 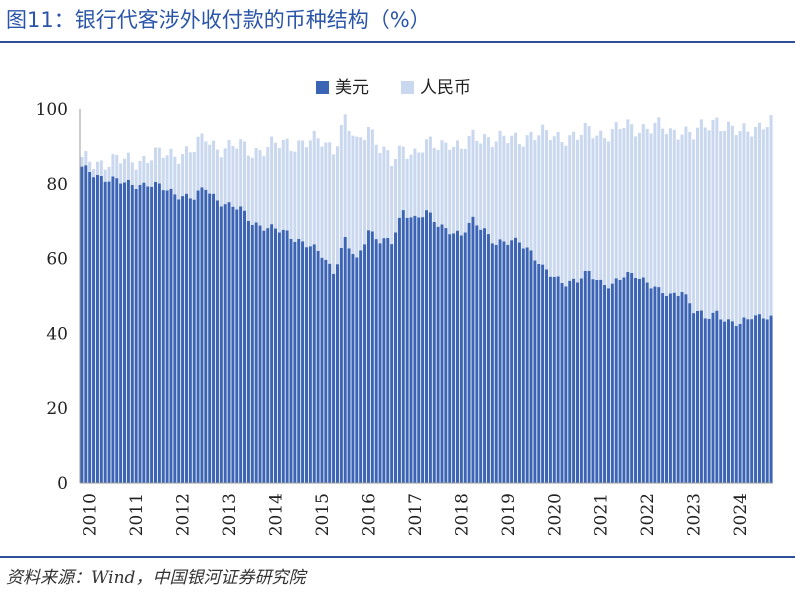 What do you see at coordinates (416, 514) in the screenshot?
I see `x-tick-label: 2017` at bounding box center [416, 514].